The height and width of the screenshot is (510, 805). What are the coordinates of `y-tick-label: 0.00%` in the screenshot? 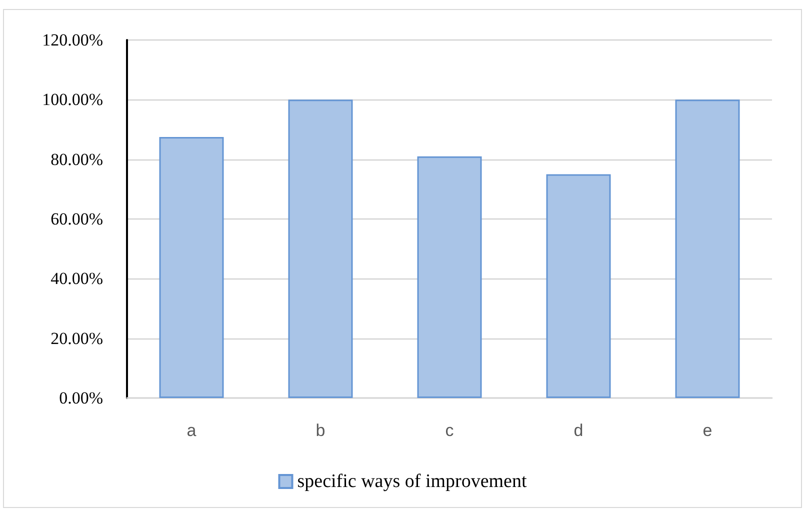 It's located at (81, 398).